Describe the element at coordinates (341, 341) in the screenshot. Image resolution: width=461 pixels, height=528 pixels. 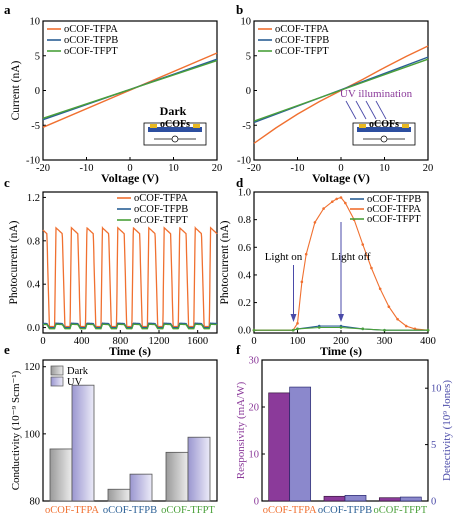
I see `x-tick-label: 200` at that location.